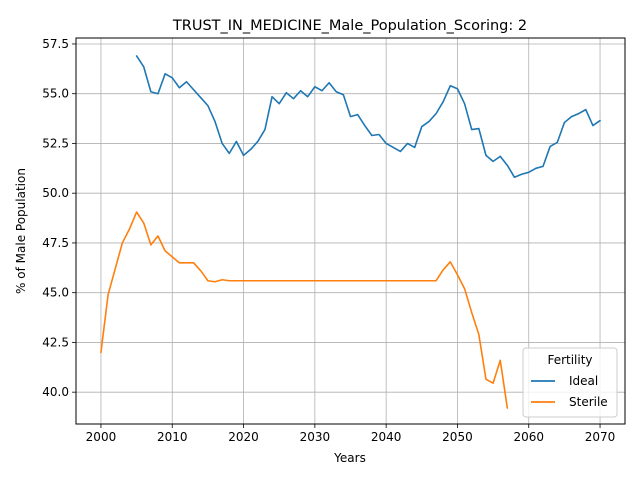  What do you see at coordinates (55, 44) in the screenshot?
I see `y-tick-label: 57.5` at bounding box center [55, 44].